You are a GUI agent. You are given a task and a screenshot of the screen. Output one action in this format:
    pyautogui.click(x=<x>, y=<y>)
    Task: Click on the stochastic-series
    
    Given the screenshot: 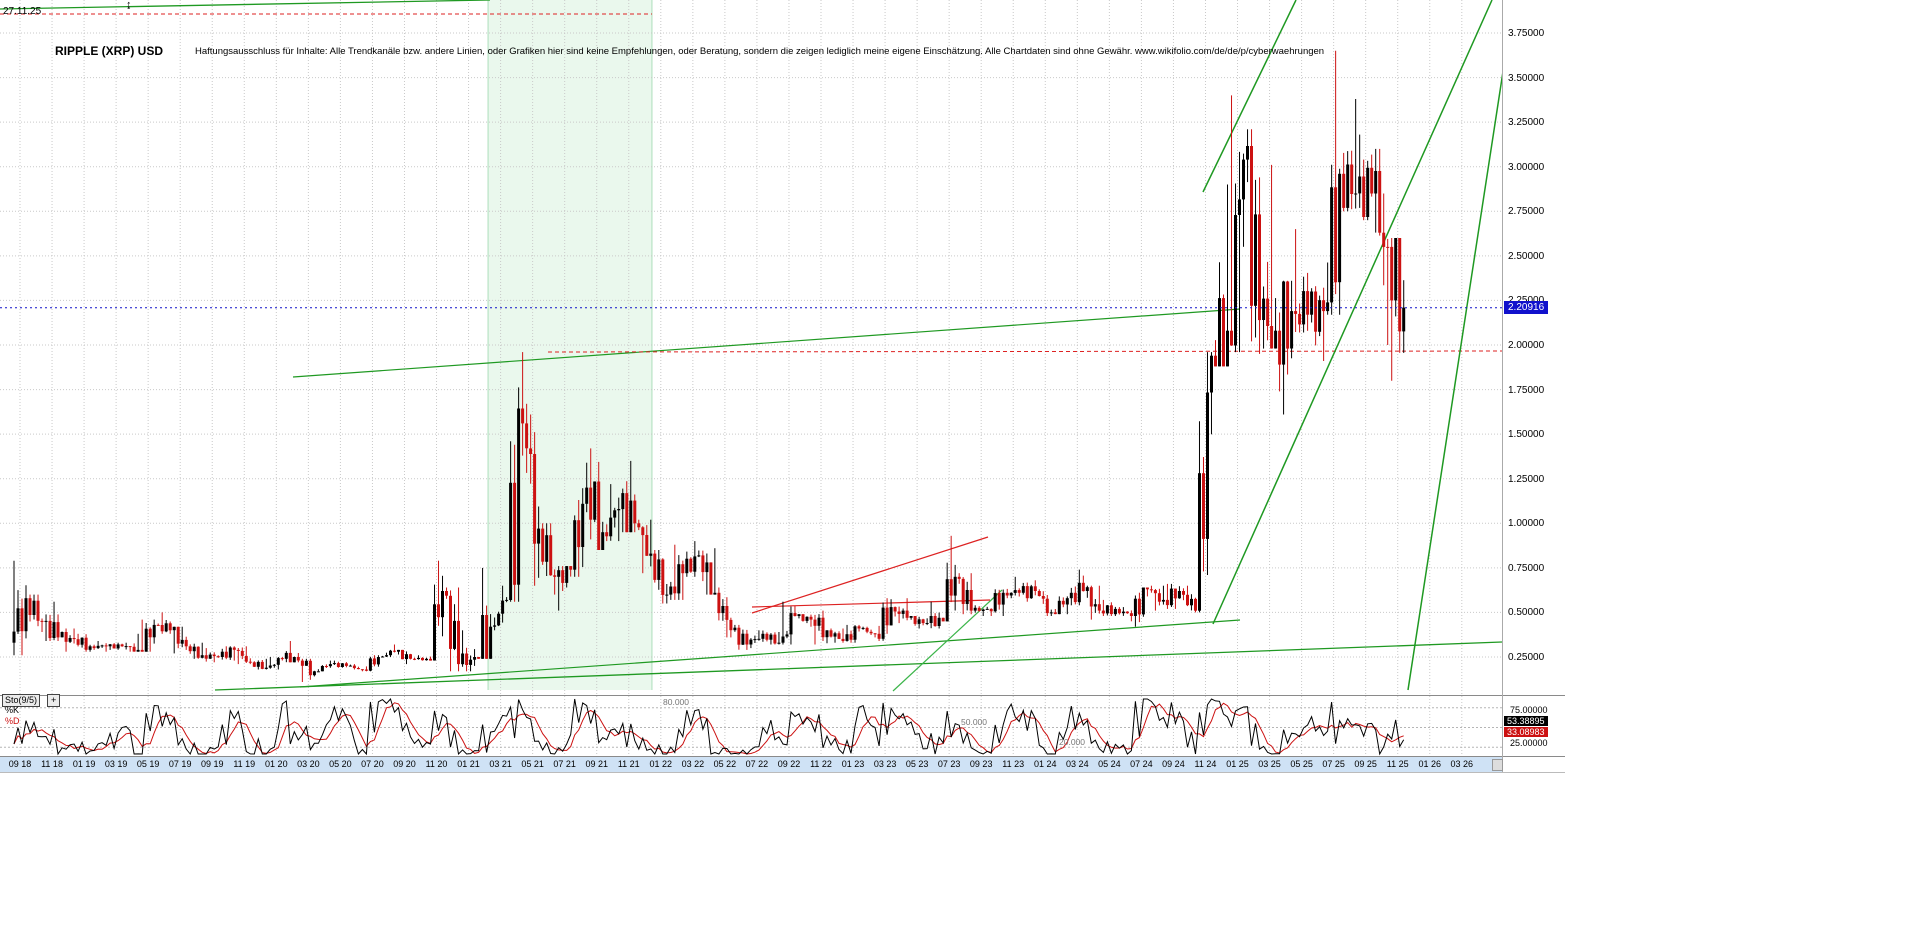 What is the action you would take?
    pyautogui.click(x=709, y=727)
    